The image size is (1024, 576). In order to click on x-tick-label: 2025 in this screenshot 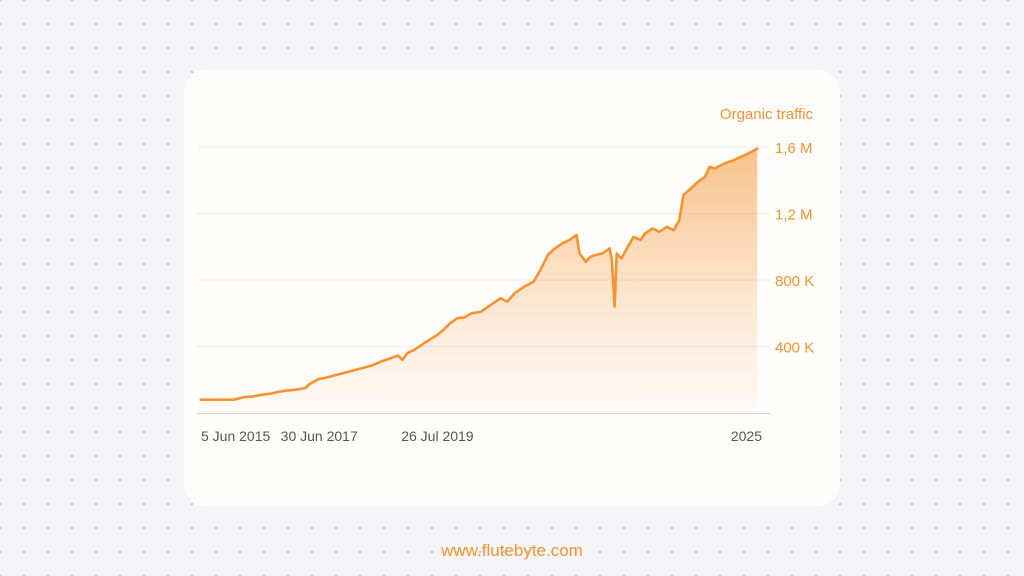, I will do `click(746, 436)`.